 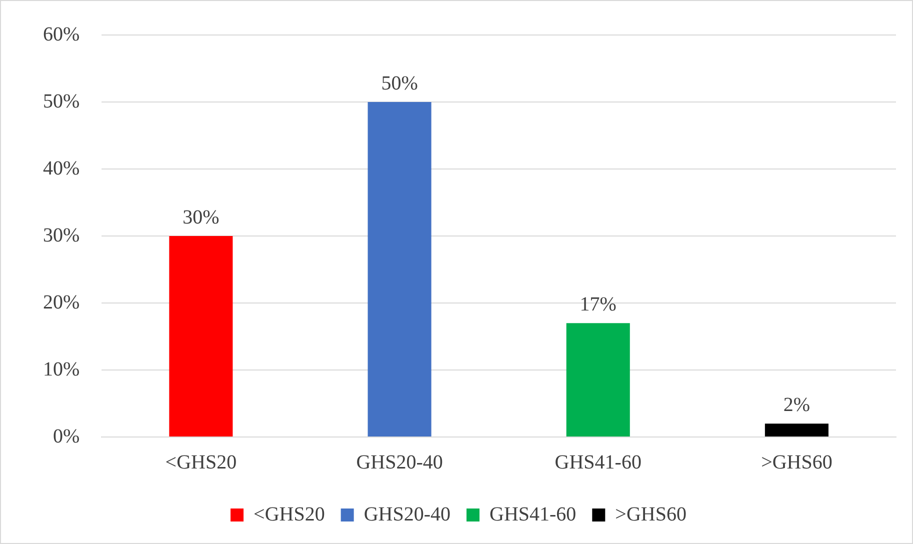 I want to click on x-tick-label: <GHS20, so click(x=201, y=462).